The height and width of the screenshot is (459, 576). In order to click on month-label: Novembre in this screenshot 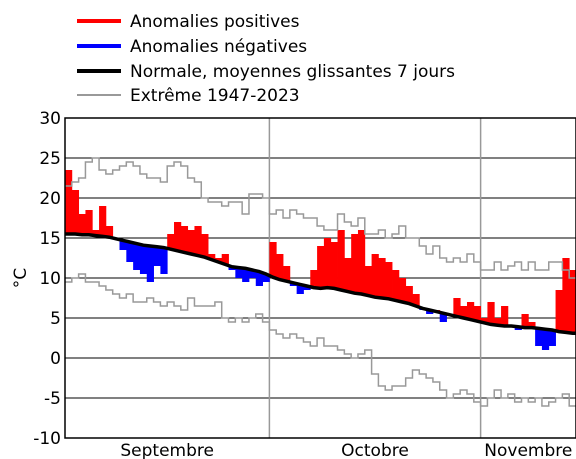, I will do `click(528, 450)`.